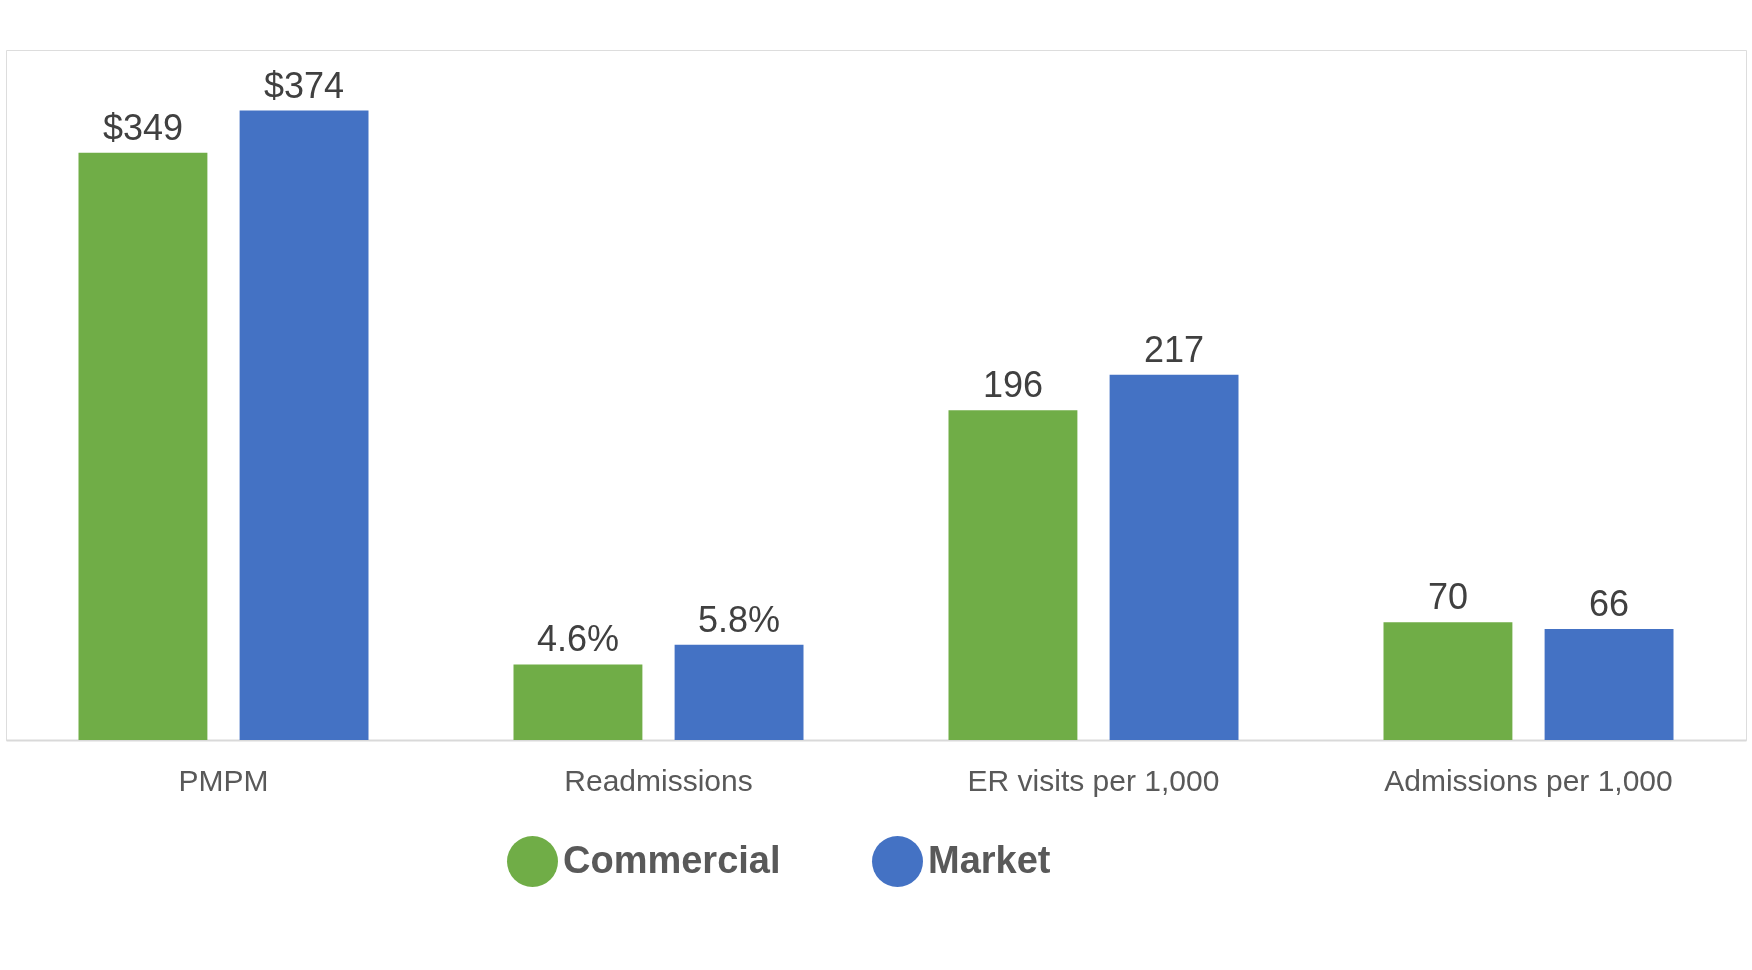 The width and height of the screenshot is (1752, 970). Describe the element at coordinates (577, 639) in the screenshot. I see `data-label: 4.6%` at that location.